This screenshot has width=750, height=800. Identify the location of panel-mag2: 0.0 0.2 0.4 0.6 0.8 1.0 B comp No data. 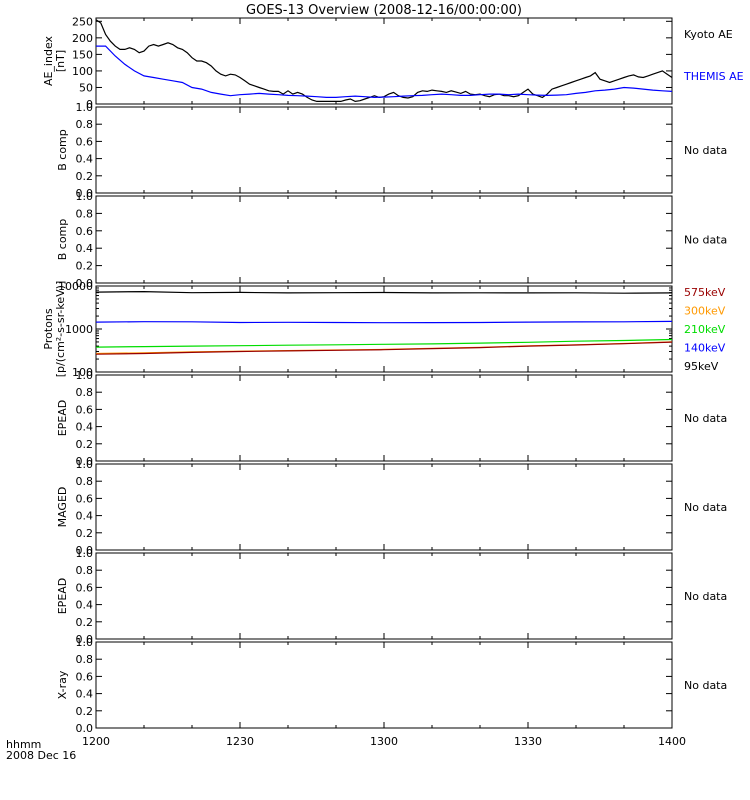
(391, 240).